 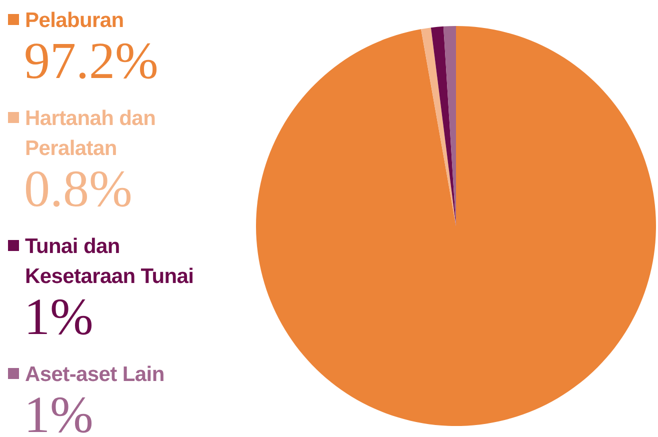 I want to click on legend-label: Pelaburan, so click(x=74, y=20).